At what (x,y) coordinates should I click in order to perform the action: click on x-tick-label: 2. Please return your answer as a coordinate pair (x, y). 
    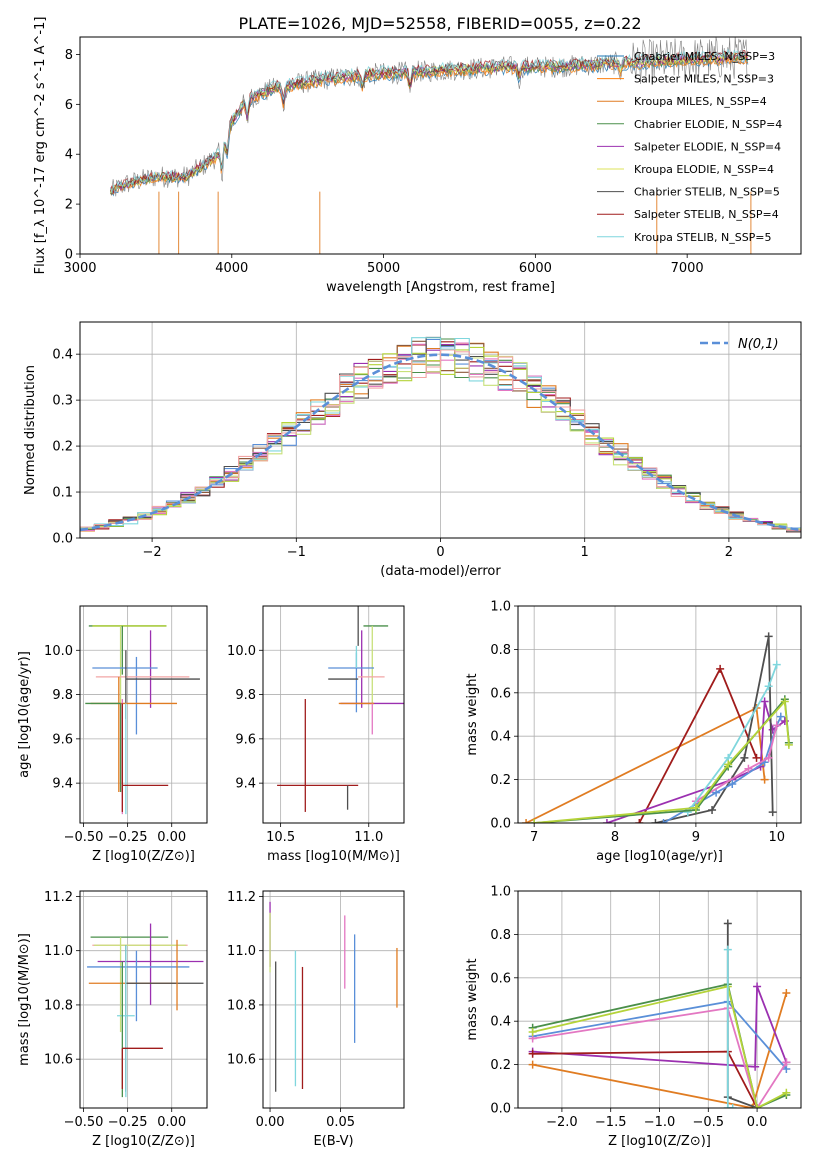
    Looking at the image, I should click on (729, 552).